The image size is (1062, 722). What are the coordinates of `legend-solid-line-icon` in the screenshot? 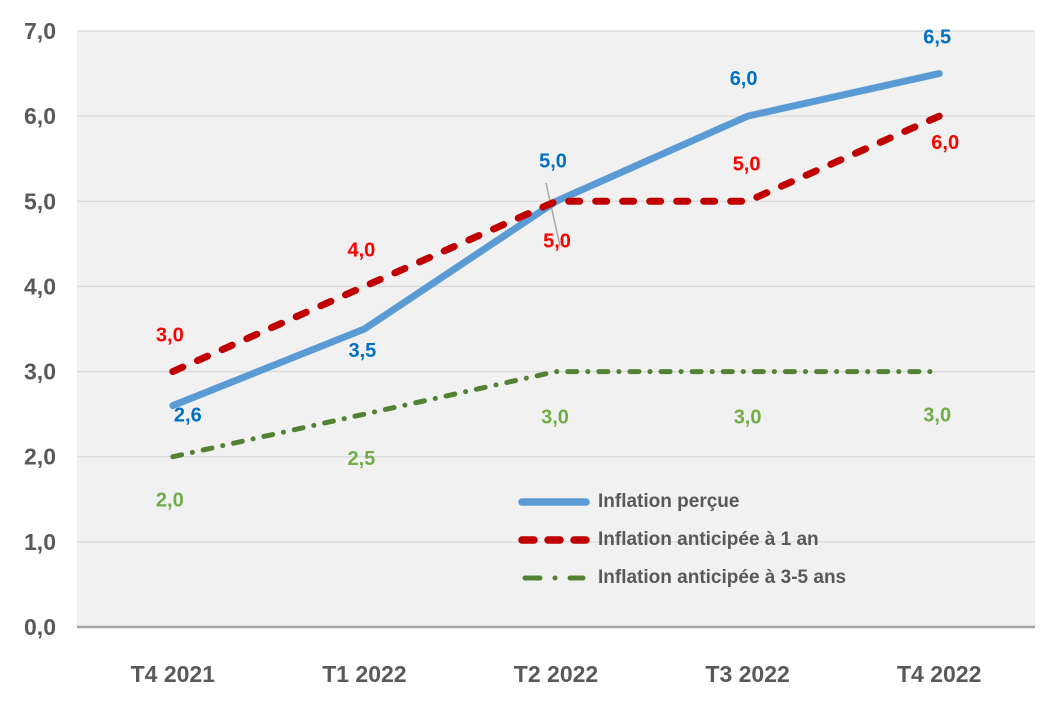 It's located at (554, 502).